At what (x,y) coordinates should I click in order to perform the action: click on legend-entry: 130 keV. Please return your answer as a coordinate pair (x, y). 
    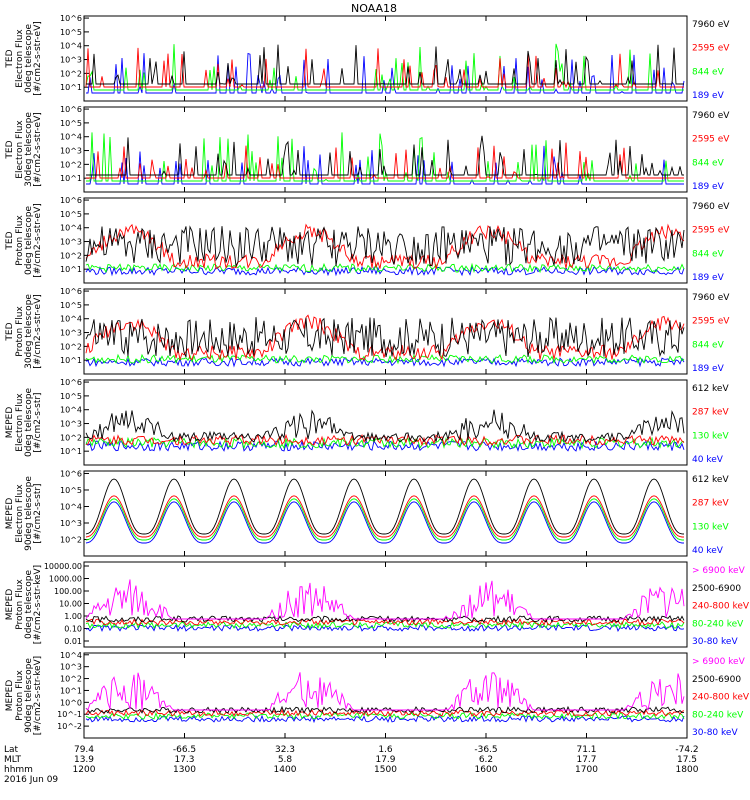
    Looking at the image, I should click on (710, 436).